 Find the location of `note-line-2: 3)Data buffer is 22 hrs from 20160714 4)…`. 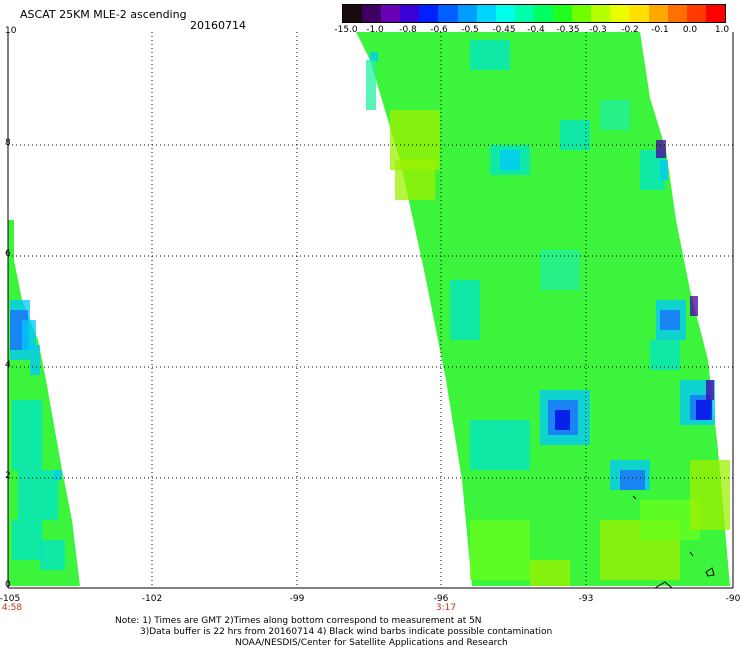

note-line-2: 3)Data buffer is 22 hrs from 20160714 4)… is located at coordinates (346, 632).